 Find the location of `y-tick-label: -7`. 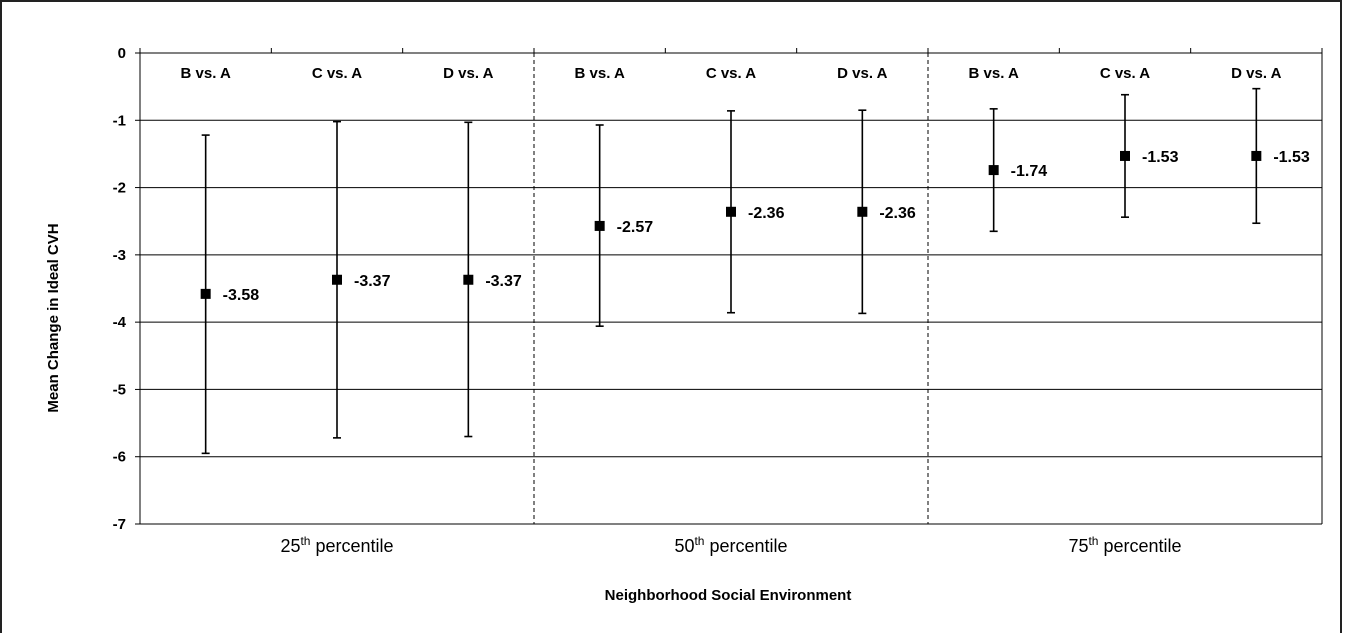

y-tick-label: -7 is located at coordinates (119, 524).